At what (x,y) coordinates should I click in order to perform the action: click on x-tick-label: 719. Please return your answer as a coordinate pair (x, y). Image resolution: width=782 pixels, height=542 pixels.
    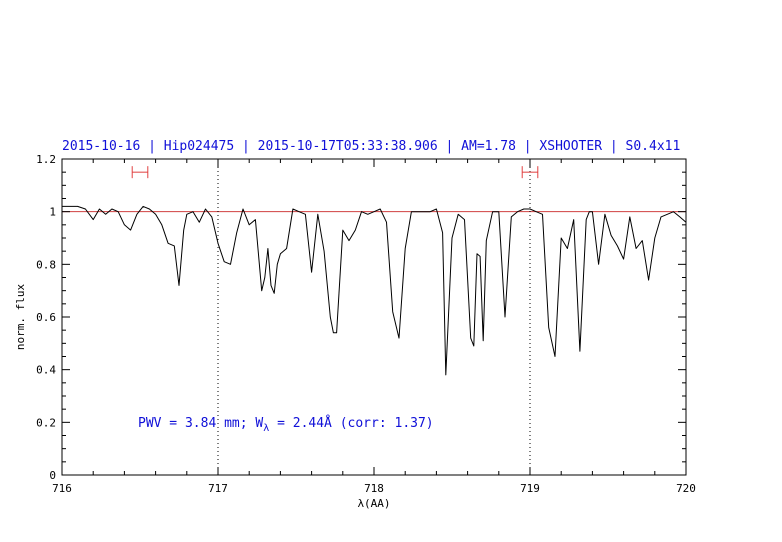
    Looking at the image, I should click on (530, 488).